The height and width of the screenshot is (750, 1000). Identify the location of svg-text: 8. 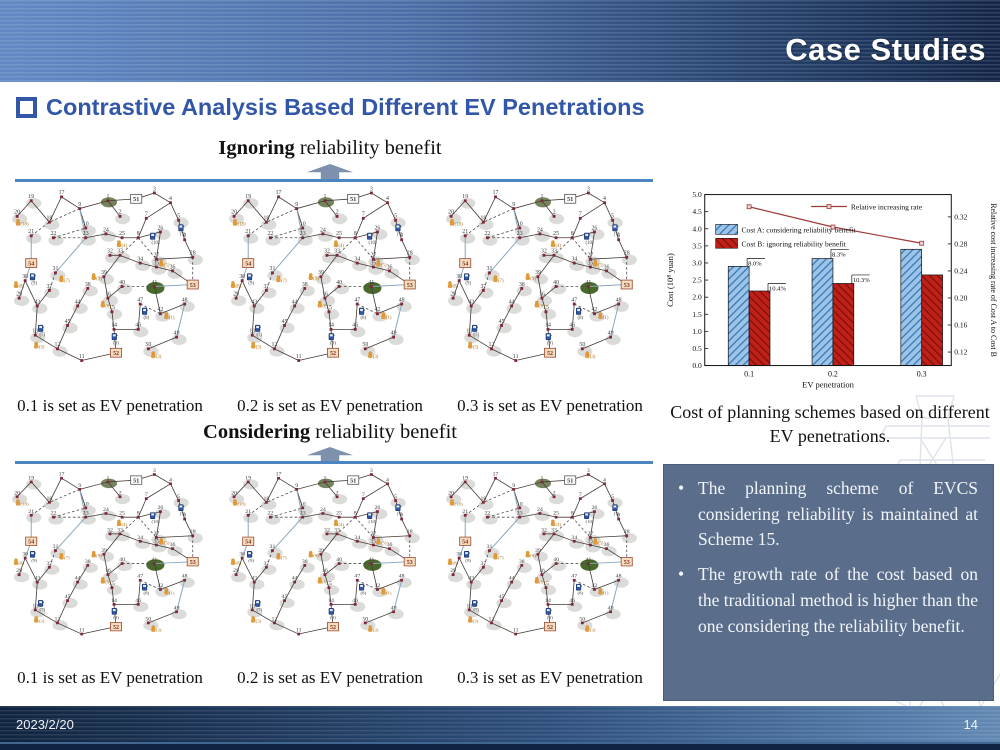
(138, 234).